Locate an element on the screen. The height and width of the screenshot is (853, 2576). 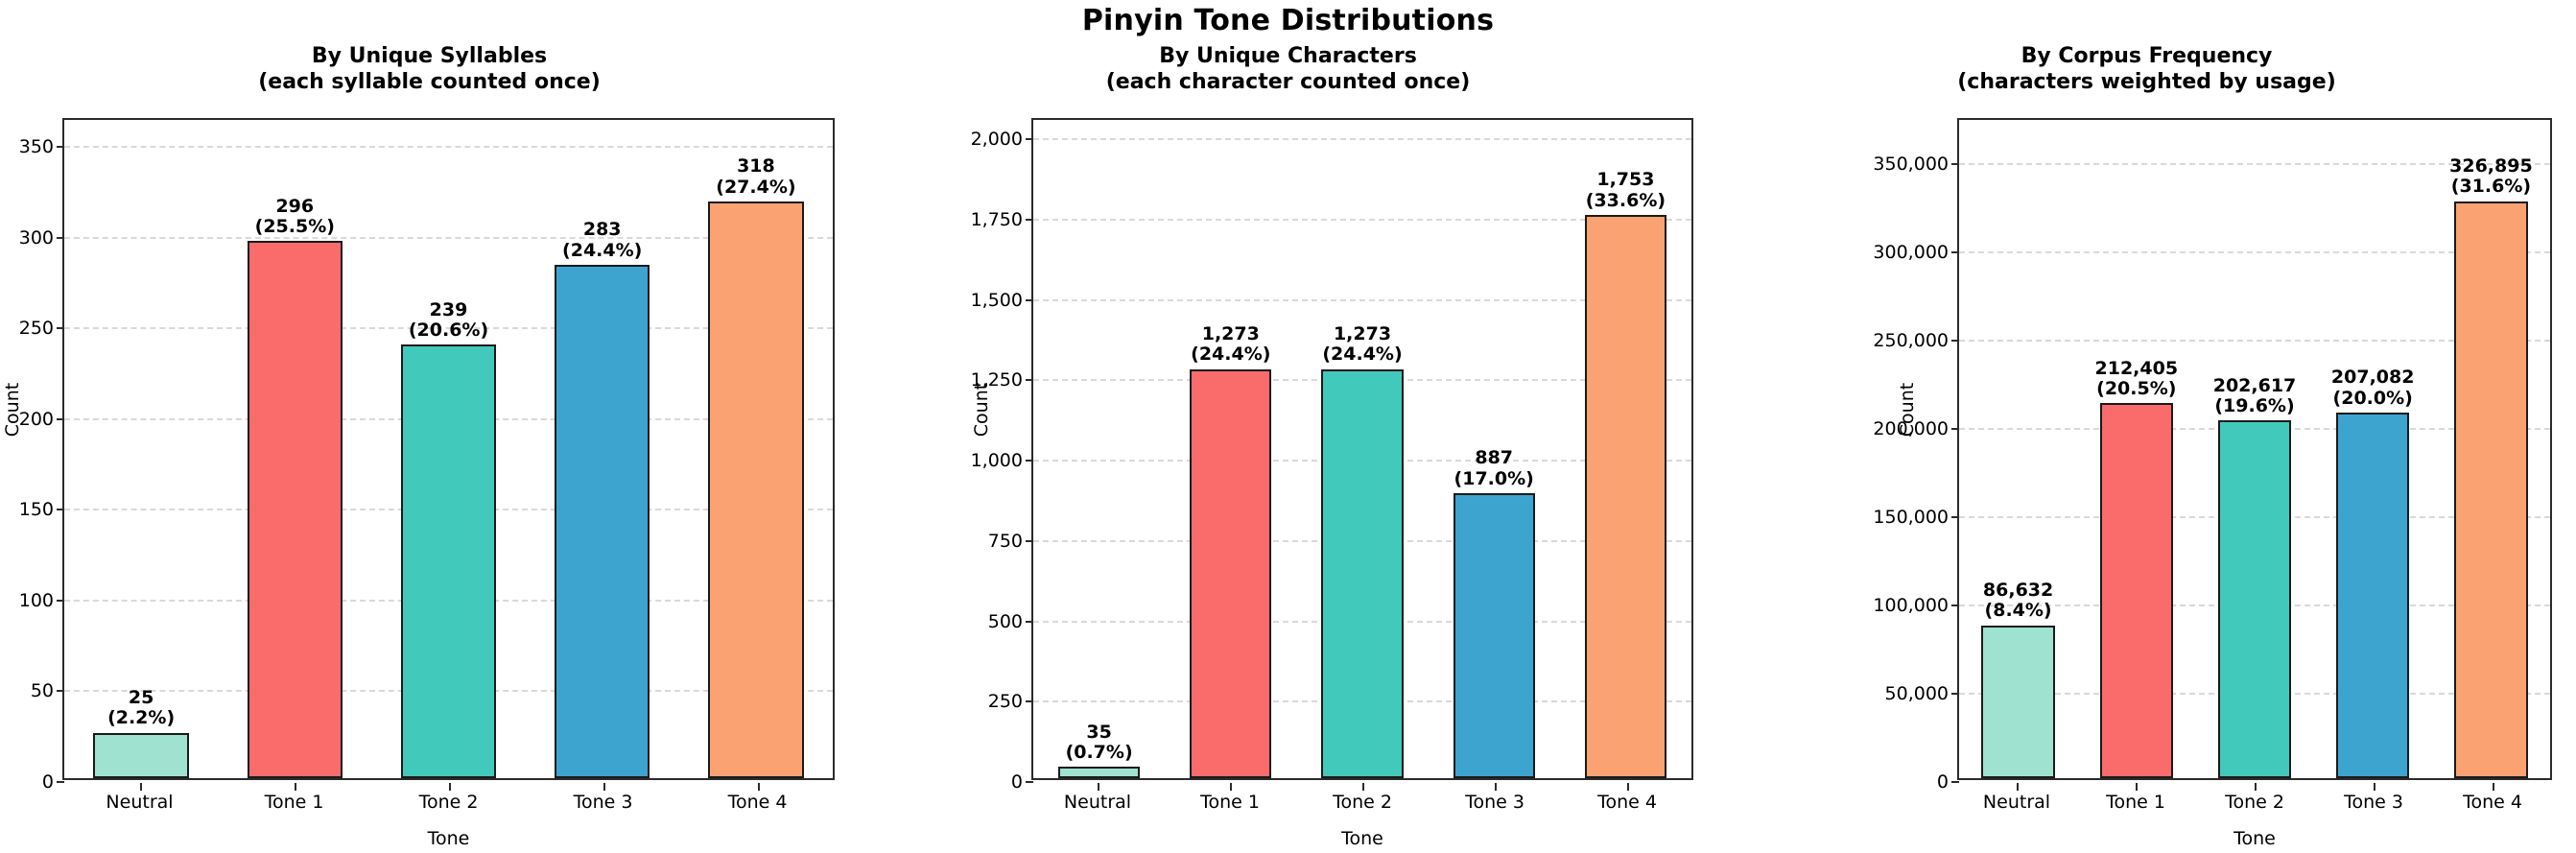
bar-tone-2: 1,273 (24.4%) is located at coordinates (1363, 550).